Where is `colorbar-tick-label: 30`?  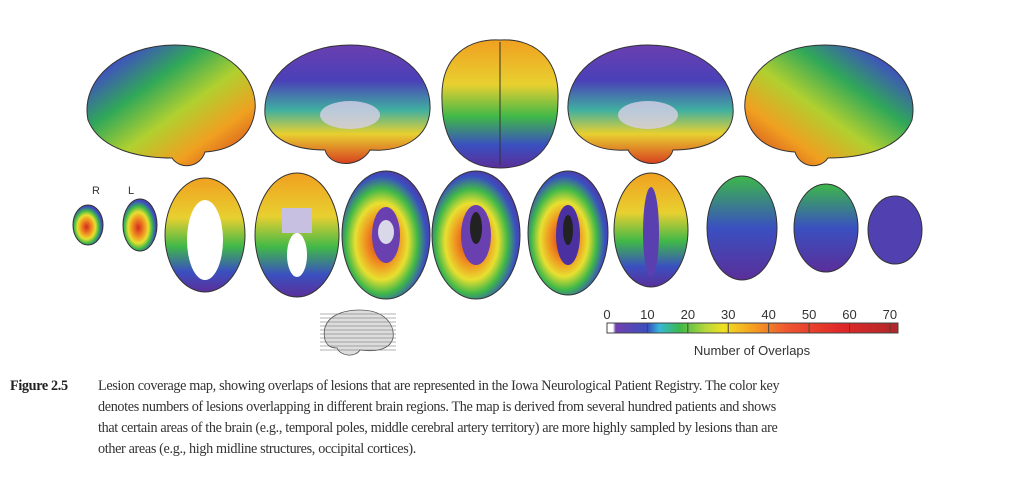 colorbar-tick-label: 30 is located at coordinates (728, 314).